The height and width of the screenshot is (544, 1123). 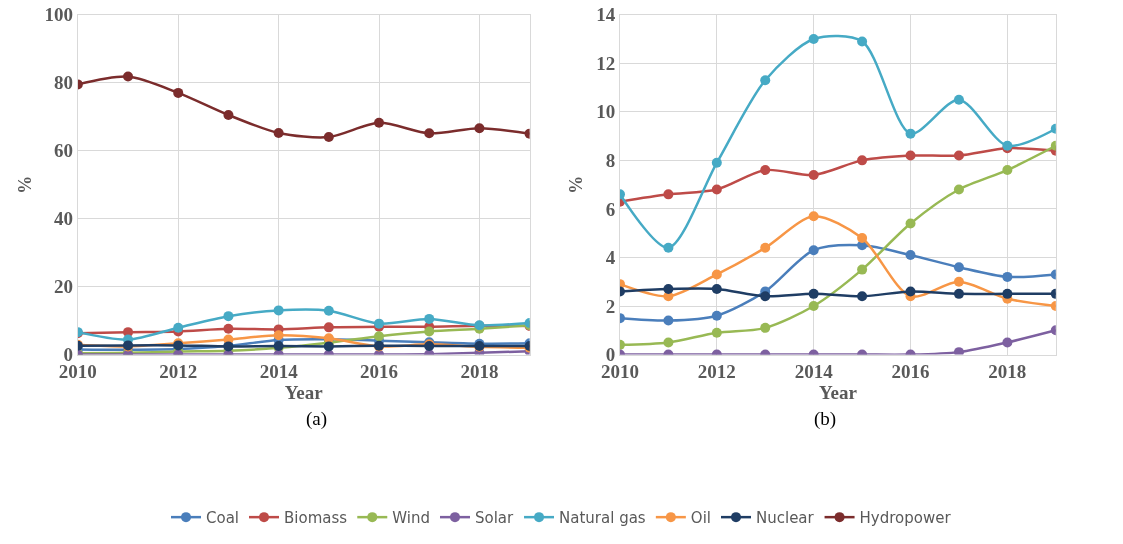 I want to click on legend-label: Oil, so click(x=700, y=518).